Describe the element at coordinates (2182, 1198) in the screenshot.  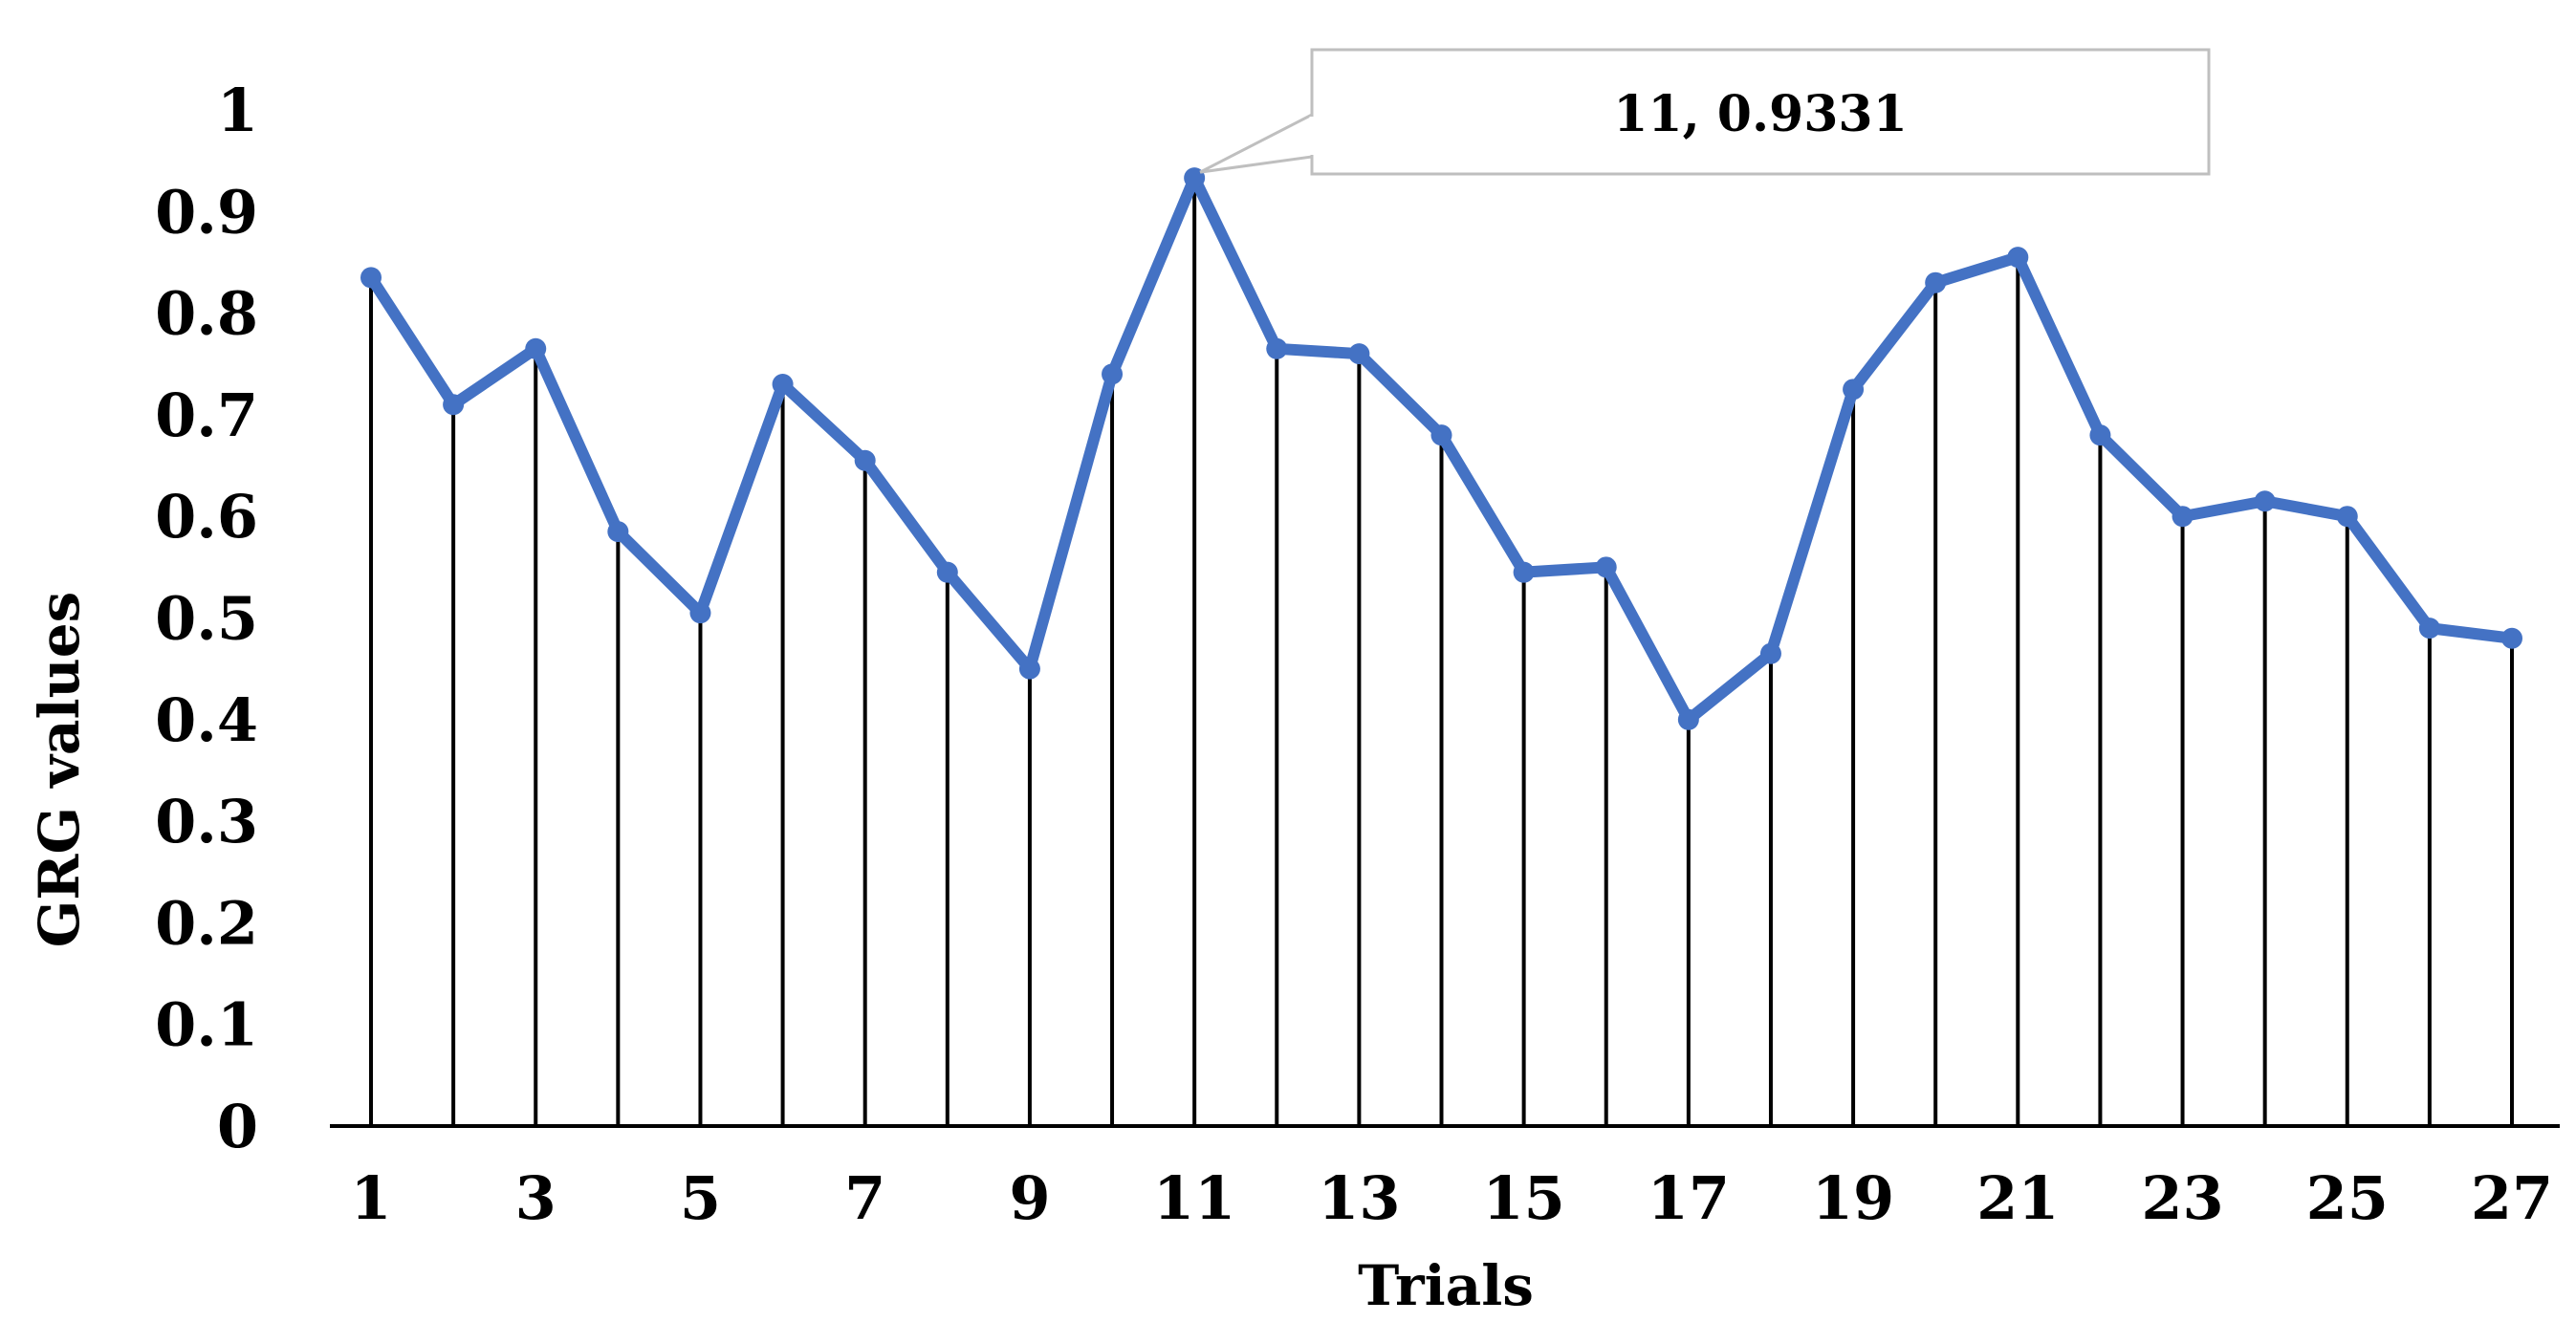
I see `x-tick-label: 23` at that location.